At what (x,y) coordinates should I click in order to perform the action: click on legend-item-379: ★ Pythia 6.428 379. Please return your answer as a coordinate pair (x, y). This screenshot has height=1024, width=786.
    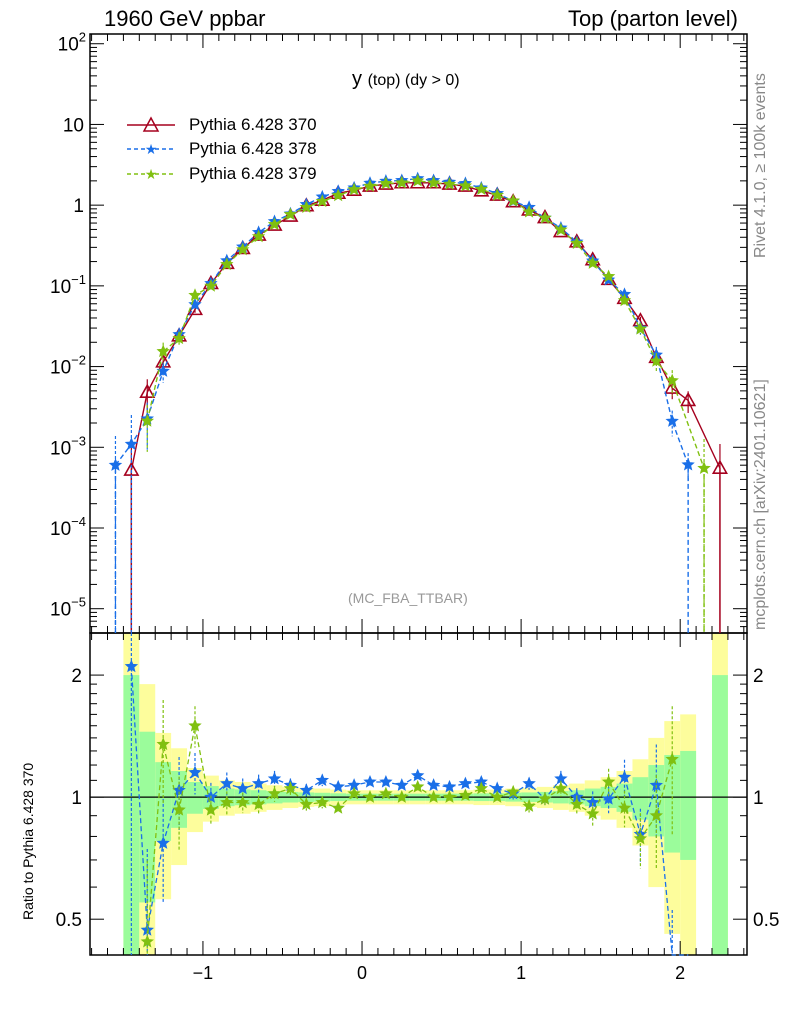
    Looking at the image, I should click on (221, 174).